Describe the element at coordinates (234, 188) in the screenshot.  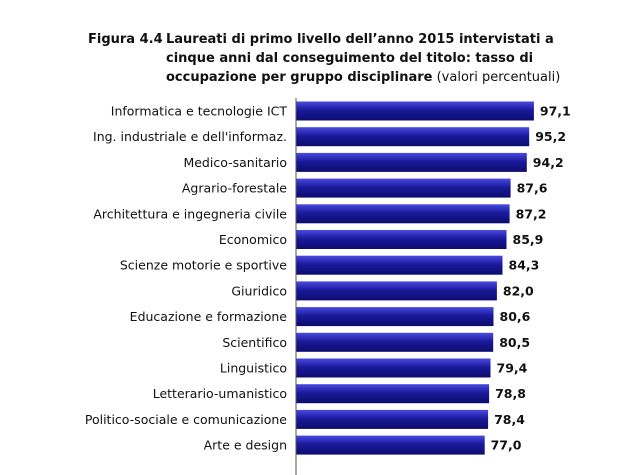
I see `category-label: Agrario-forestale` at that location.